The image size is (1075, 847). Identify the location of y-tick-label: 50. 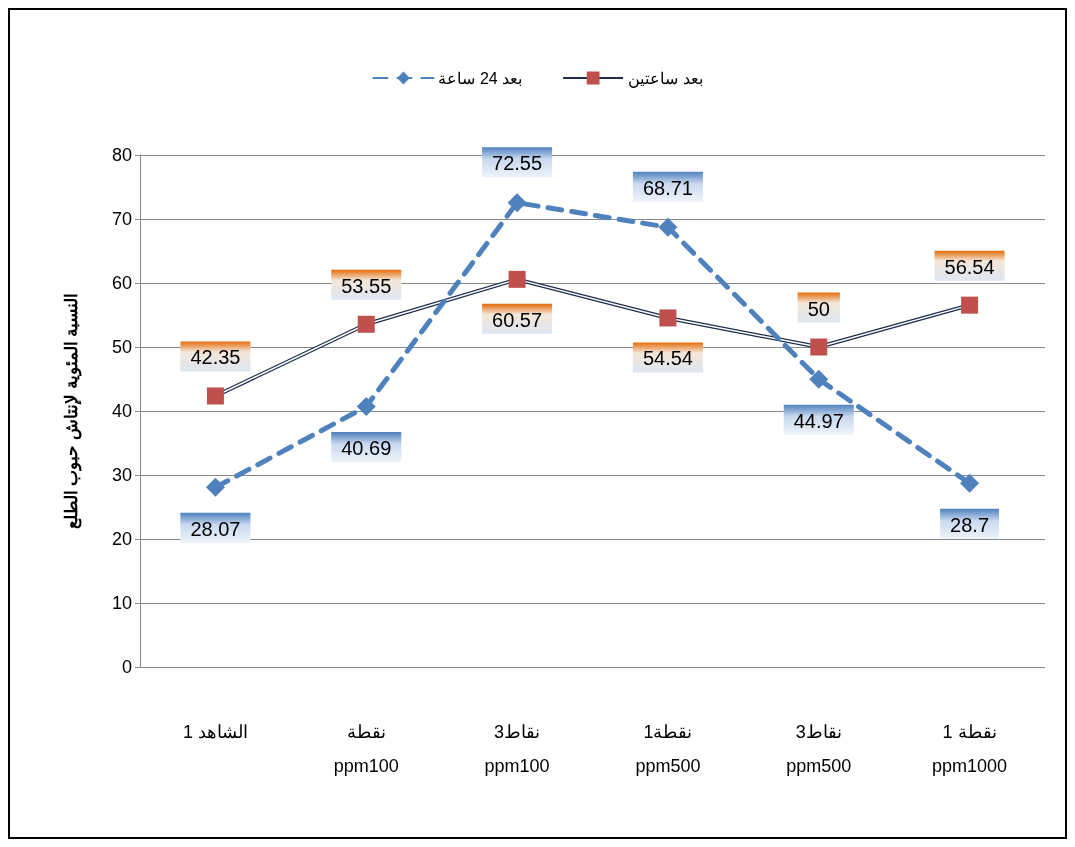
(121, 347).